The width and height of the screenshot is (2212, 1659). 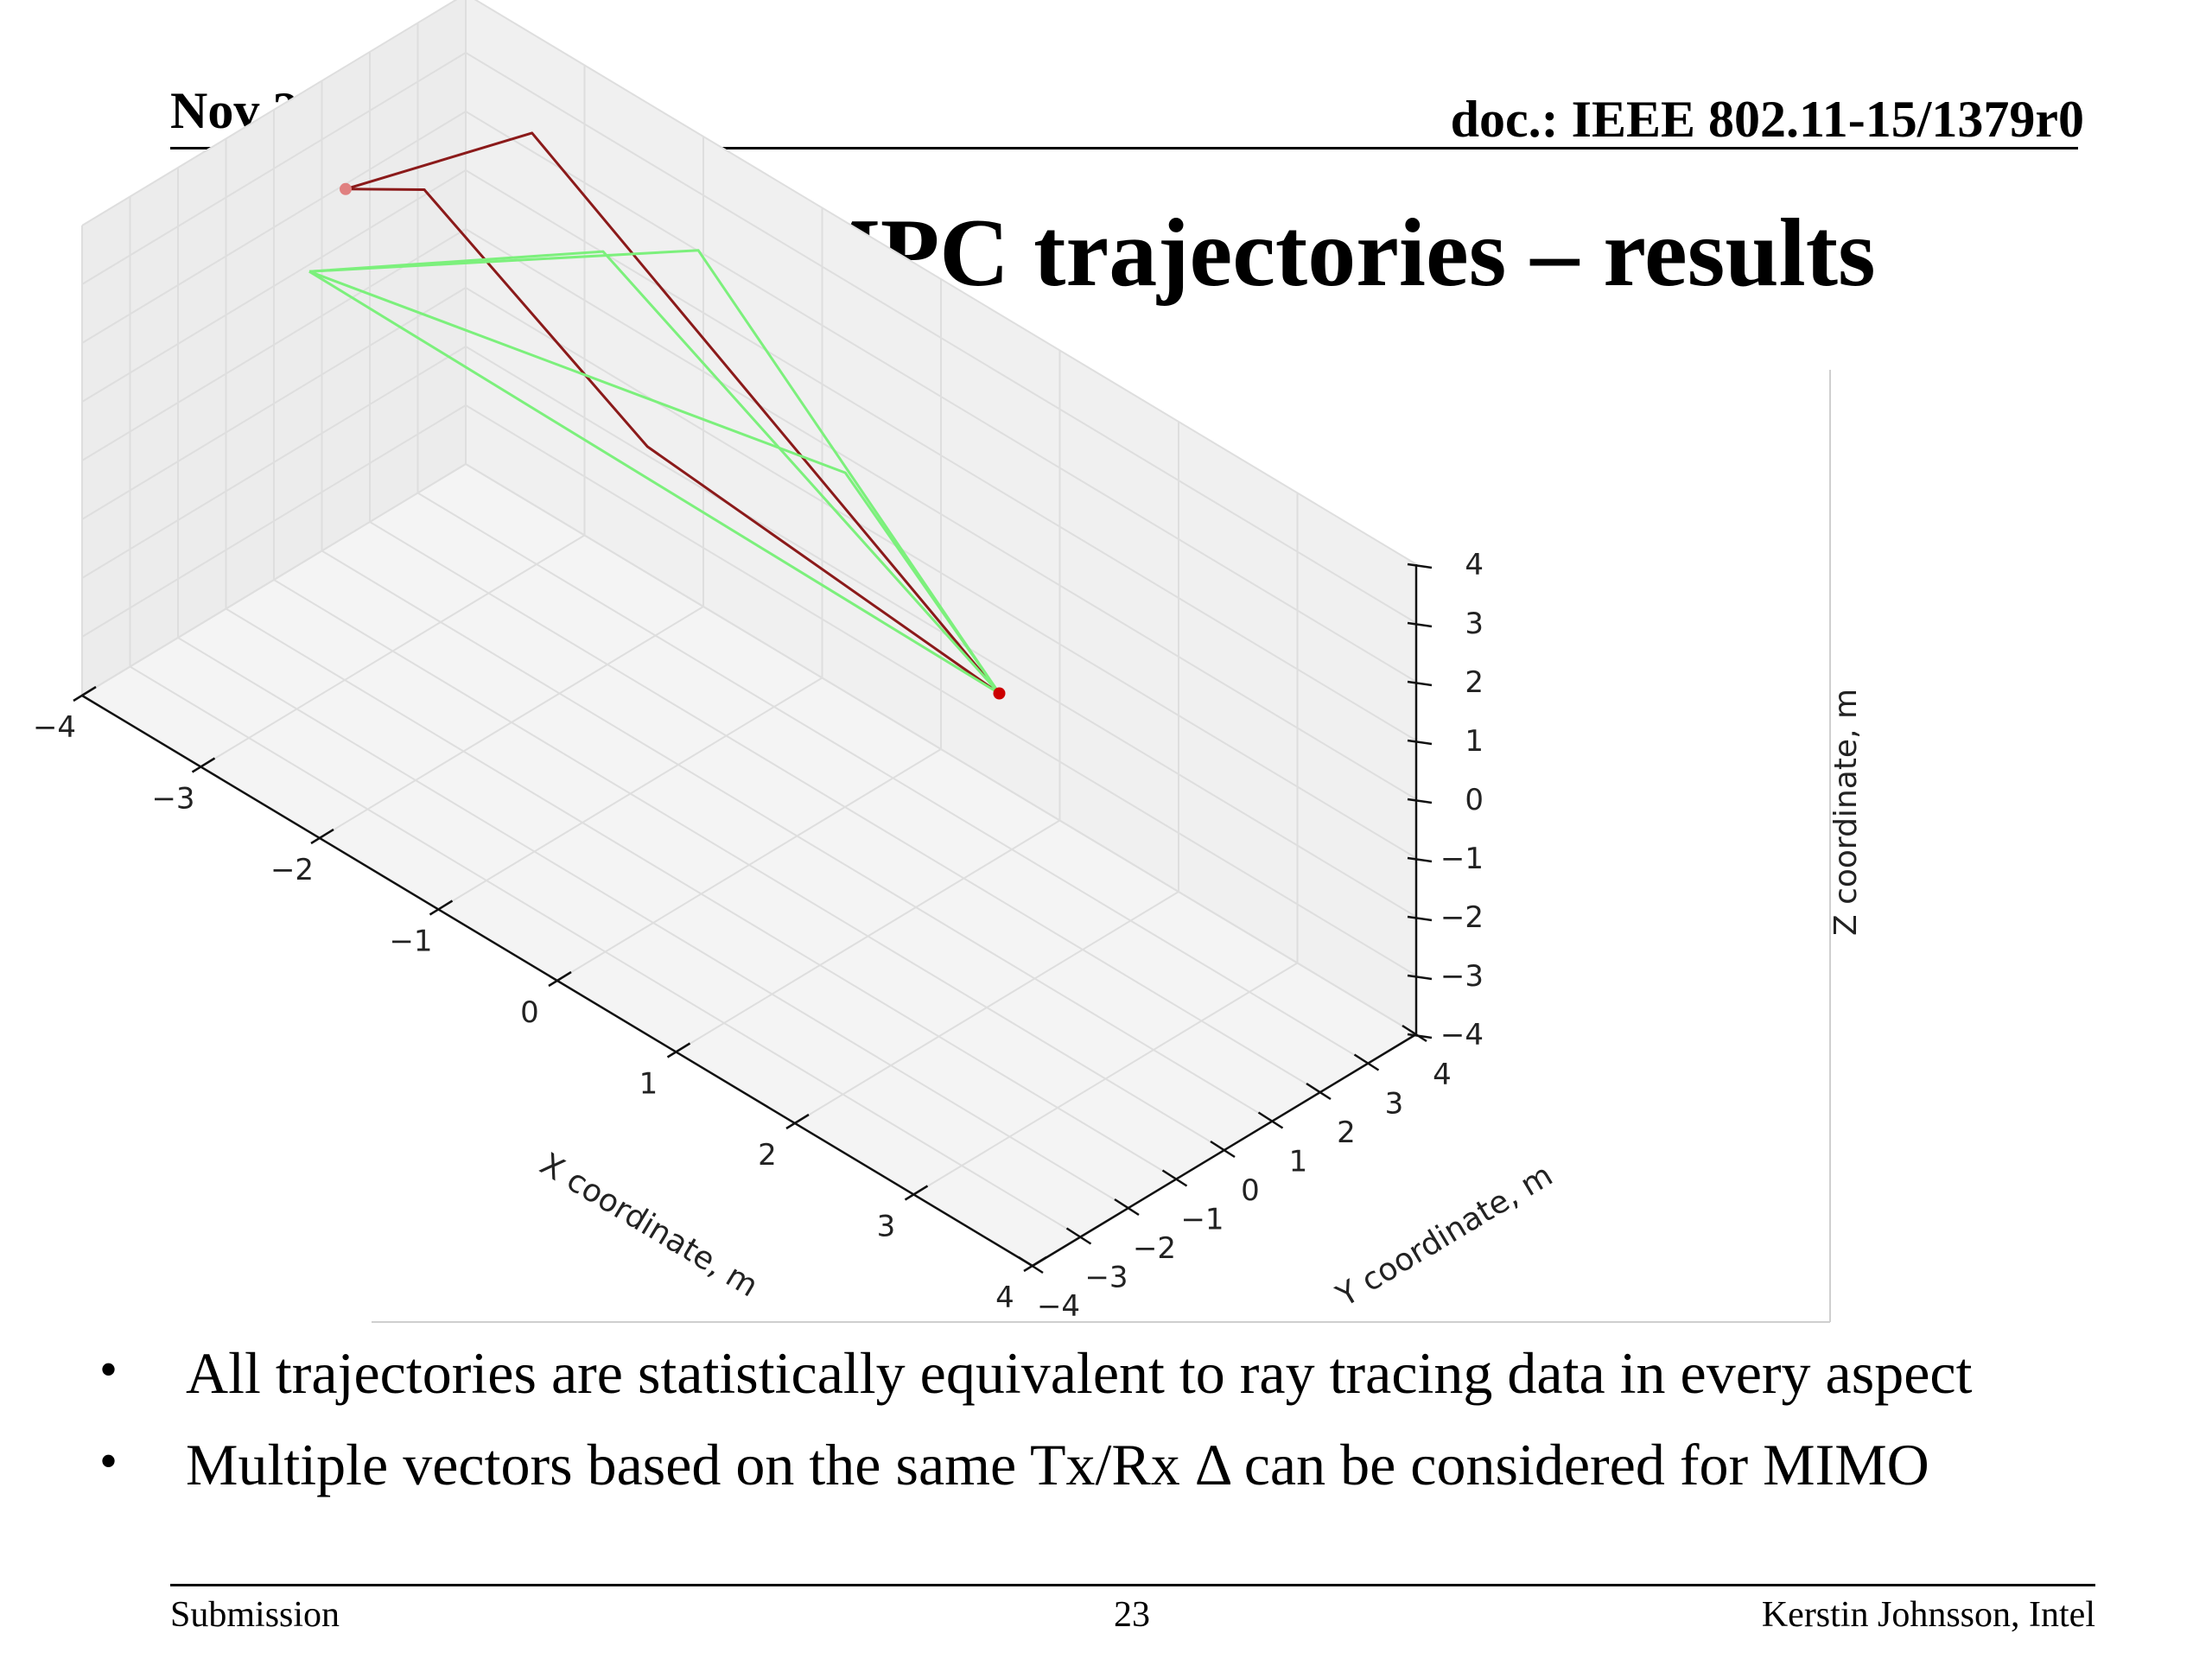 I want to click on header-rule, so click(x=1124, y=148).